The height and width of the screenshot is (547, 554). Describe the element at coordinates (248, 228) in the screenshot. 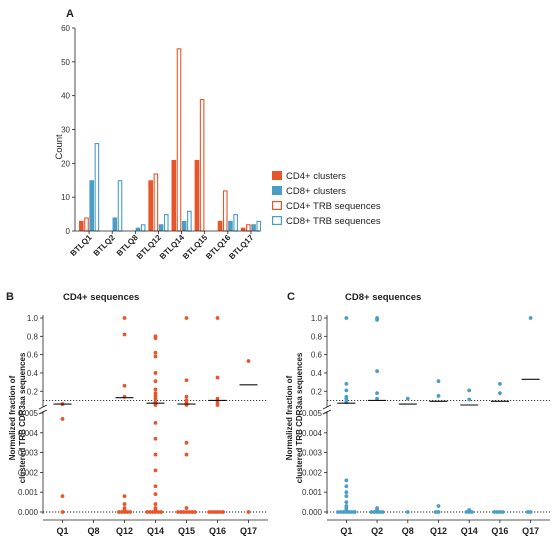

I see `bar-BTLQ17-cd4-trb-sequences` at that location.